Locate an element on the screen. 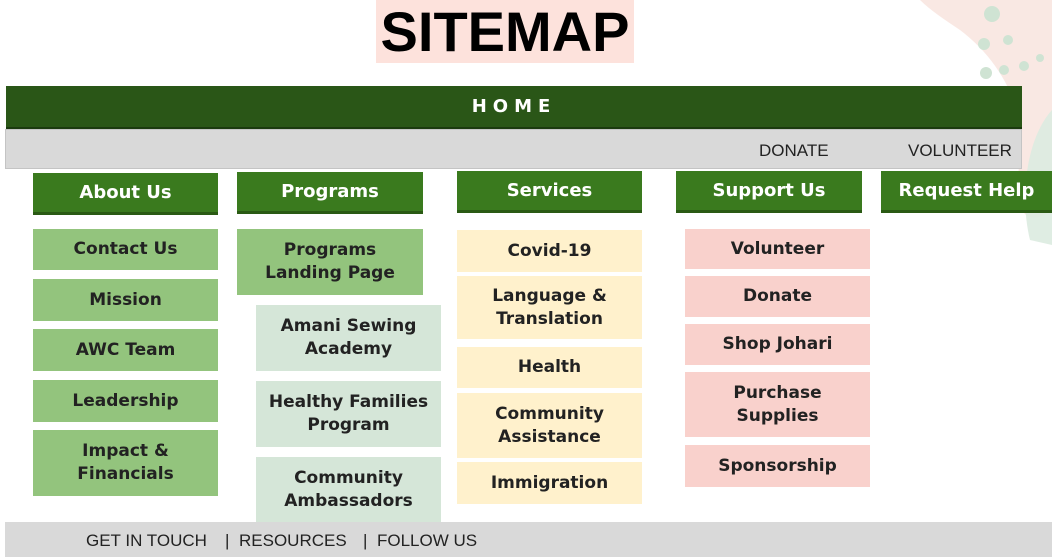 Image resolution: width=1052 pixels, height=557 pixels. services-item-language-translation: Language & Translation is located at coordinates (549, 307).